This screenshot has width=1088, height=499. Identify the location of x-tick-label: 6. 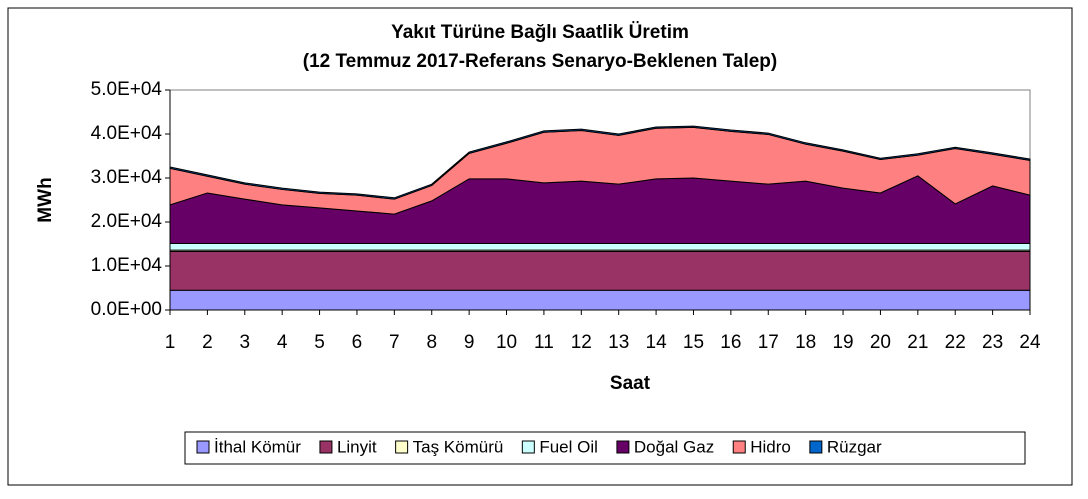
(357, 342).